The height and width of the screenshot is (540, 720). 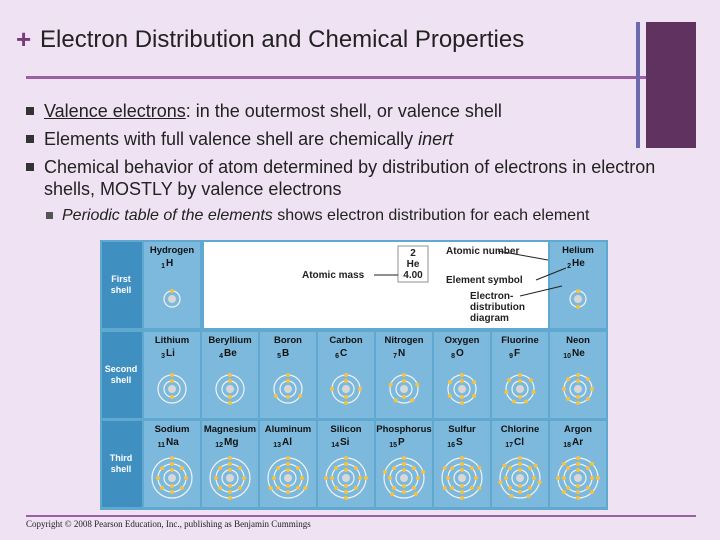 What do you see at coordinates (172, 429) in the screenshot?
I see `element-name: Sodium` at bounding box center [172, 429].